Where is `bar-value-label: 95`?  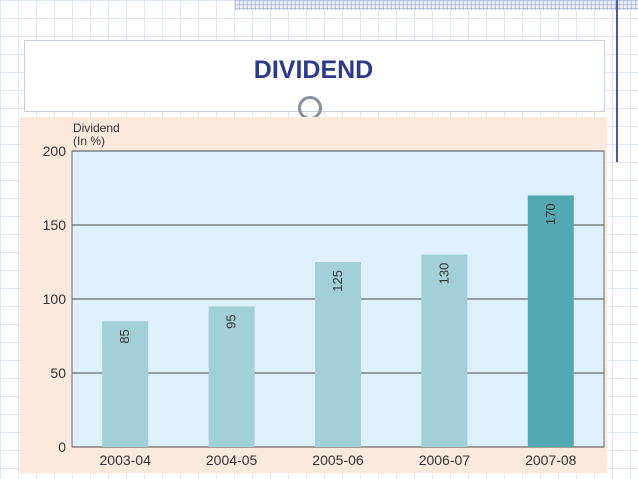
bar-value-label: 95 is located at coordinates (231, 321).